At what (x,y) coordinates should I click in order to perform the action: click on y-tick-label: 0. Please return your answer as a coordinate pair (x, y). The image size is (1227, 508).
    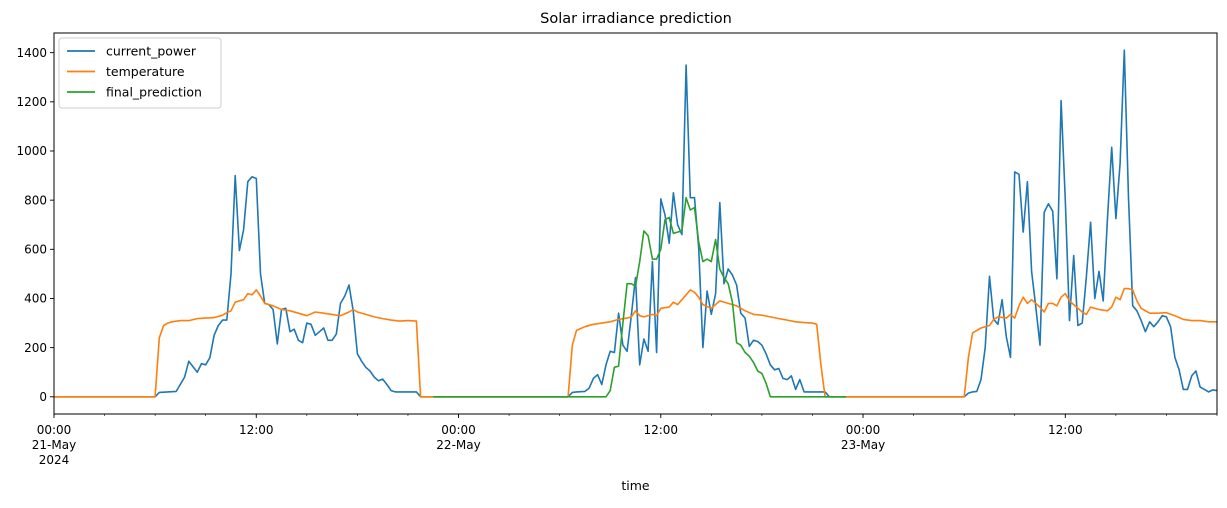
    Looking at the image, I should click on (43, 397).